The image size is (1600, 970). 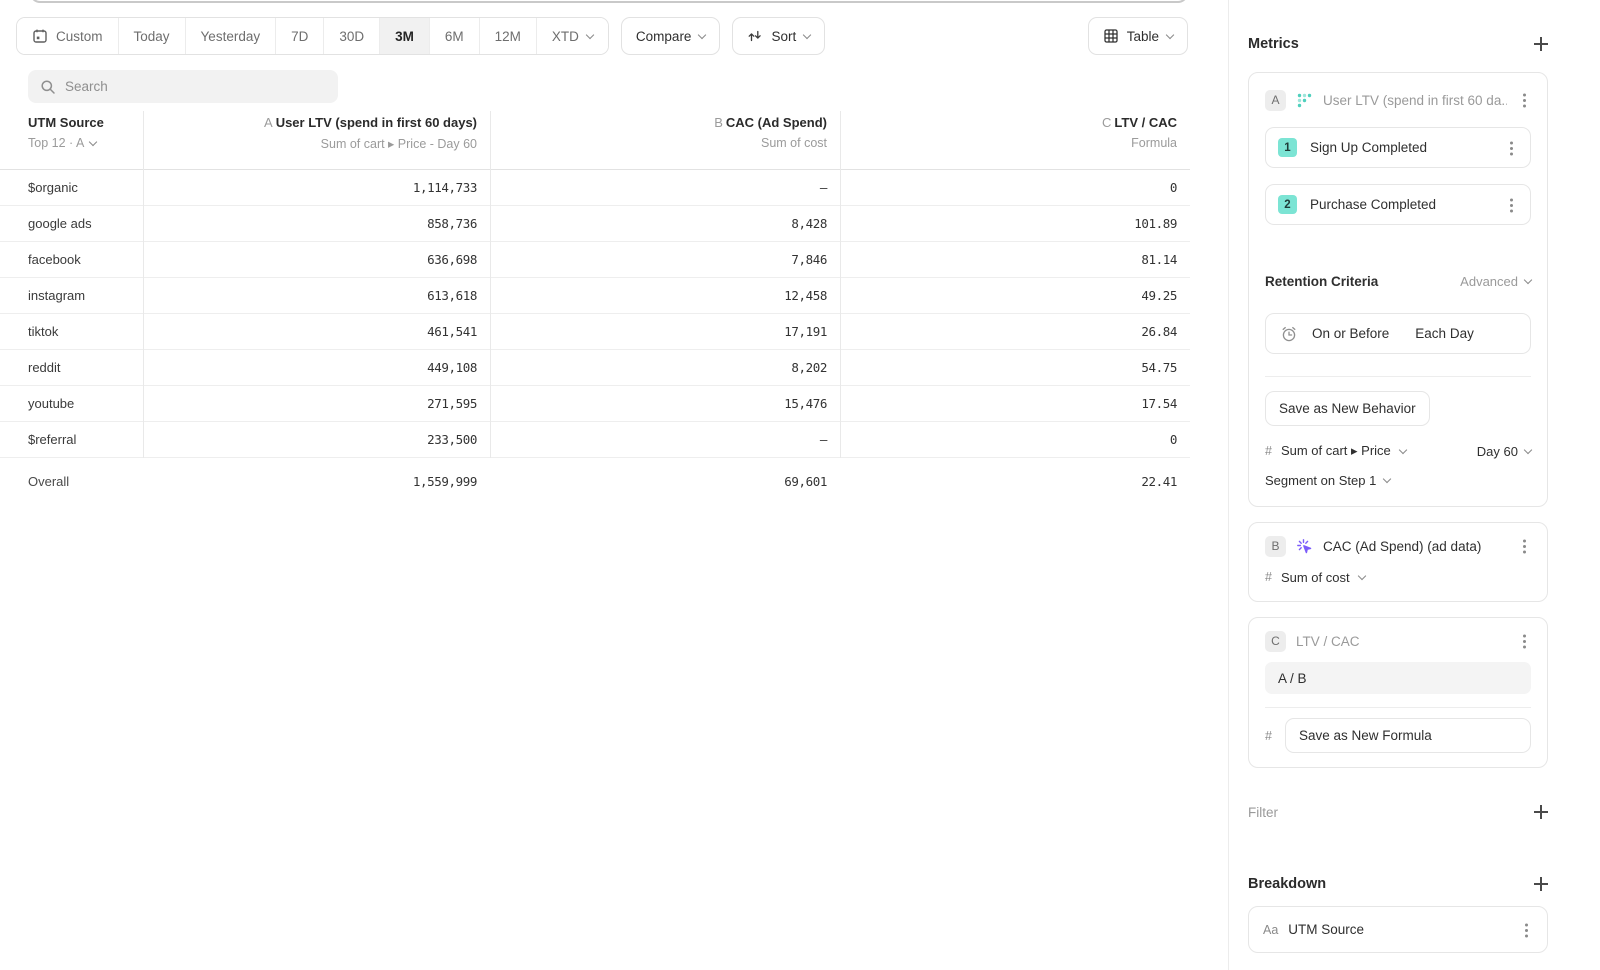 I want to click on retention-criteria-header: Retention Criteria Advanced, so click(x=1399, y=281).